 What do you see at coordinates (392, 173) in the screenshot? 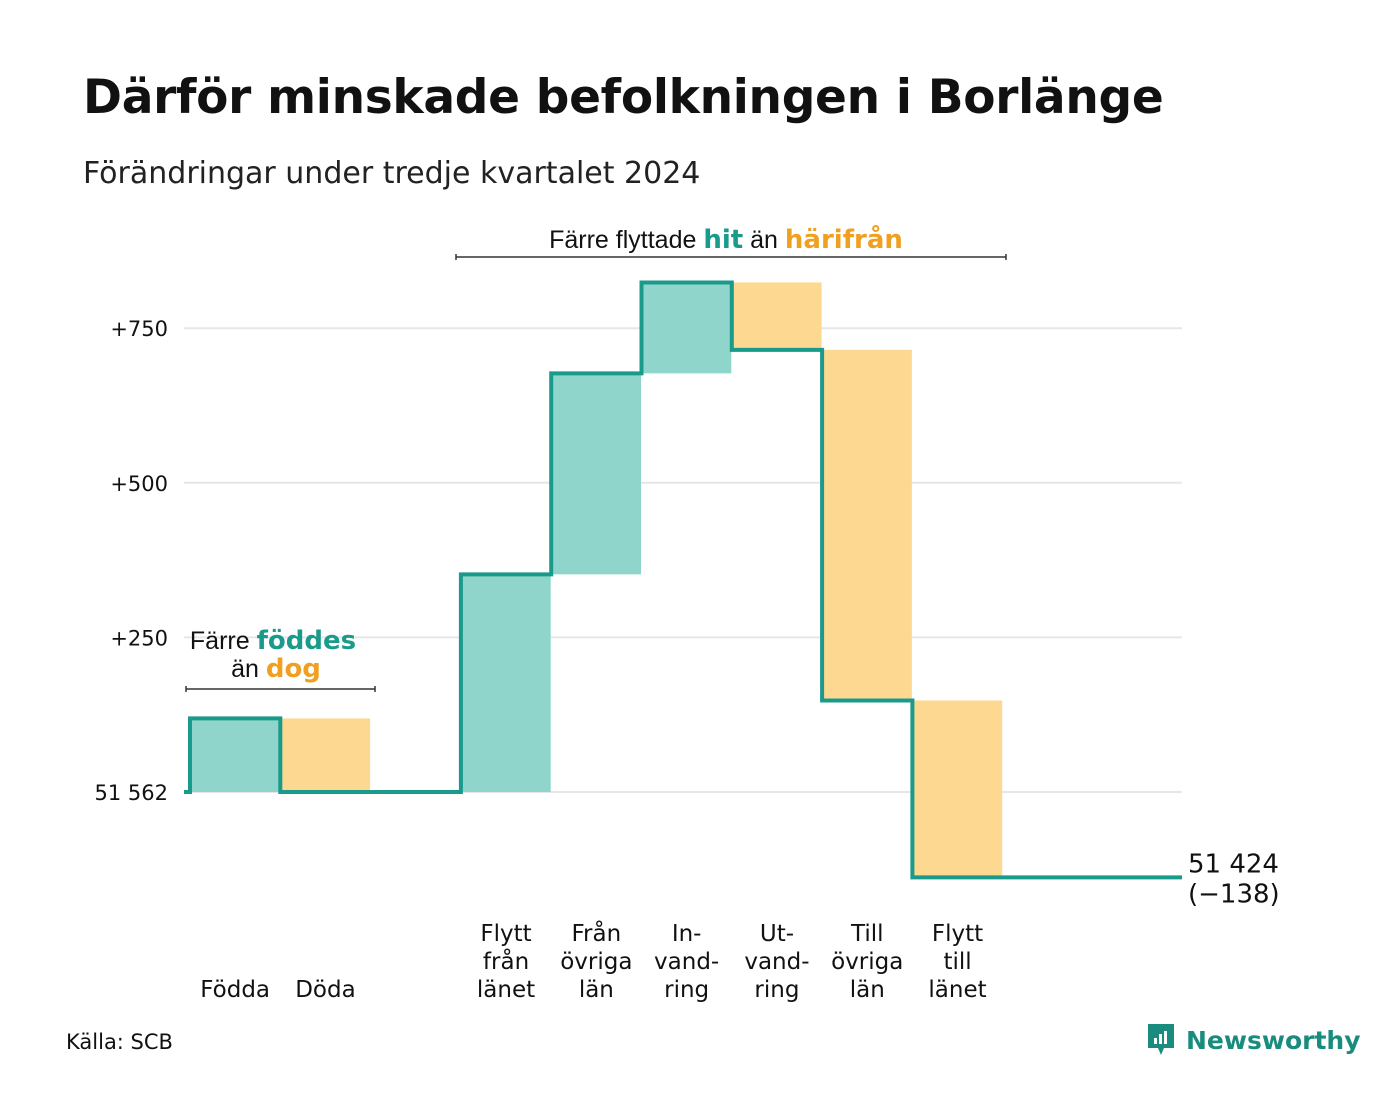
I see `chart-subtitle: Förändringar under tredje kvartalet 2024` at bounding box center [392, 173].